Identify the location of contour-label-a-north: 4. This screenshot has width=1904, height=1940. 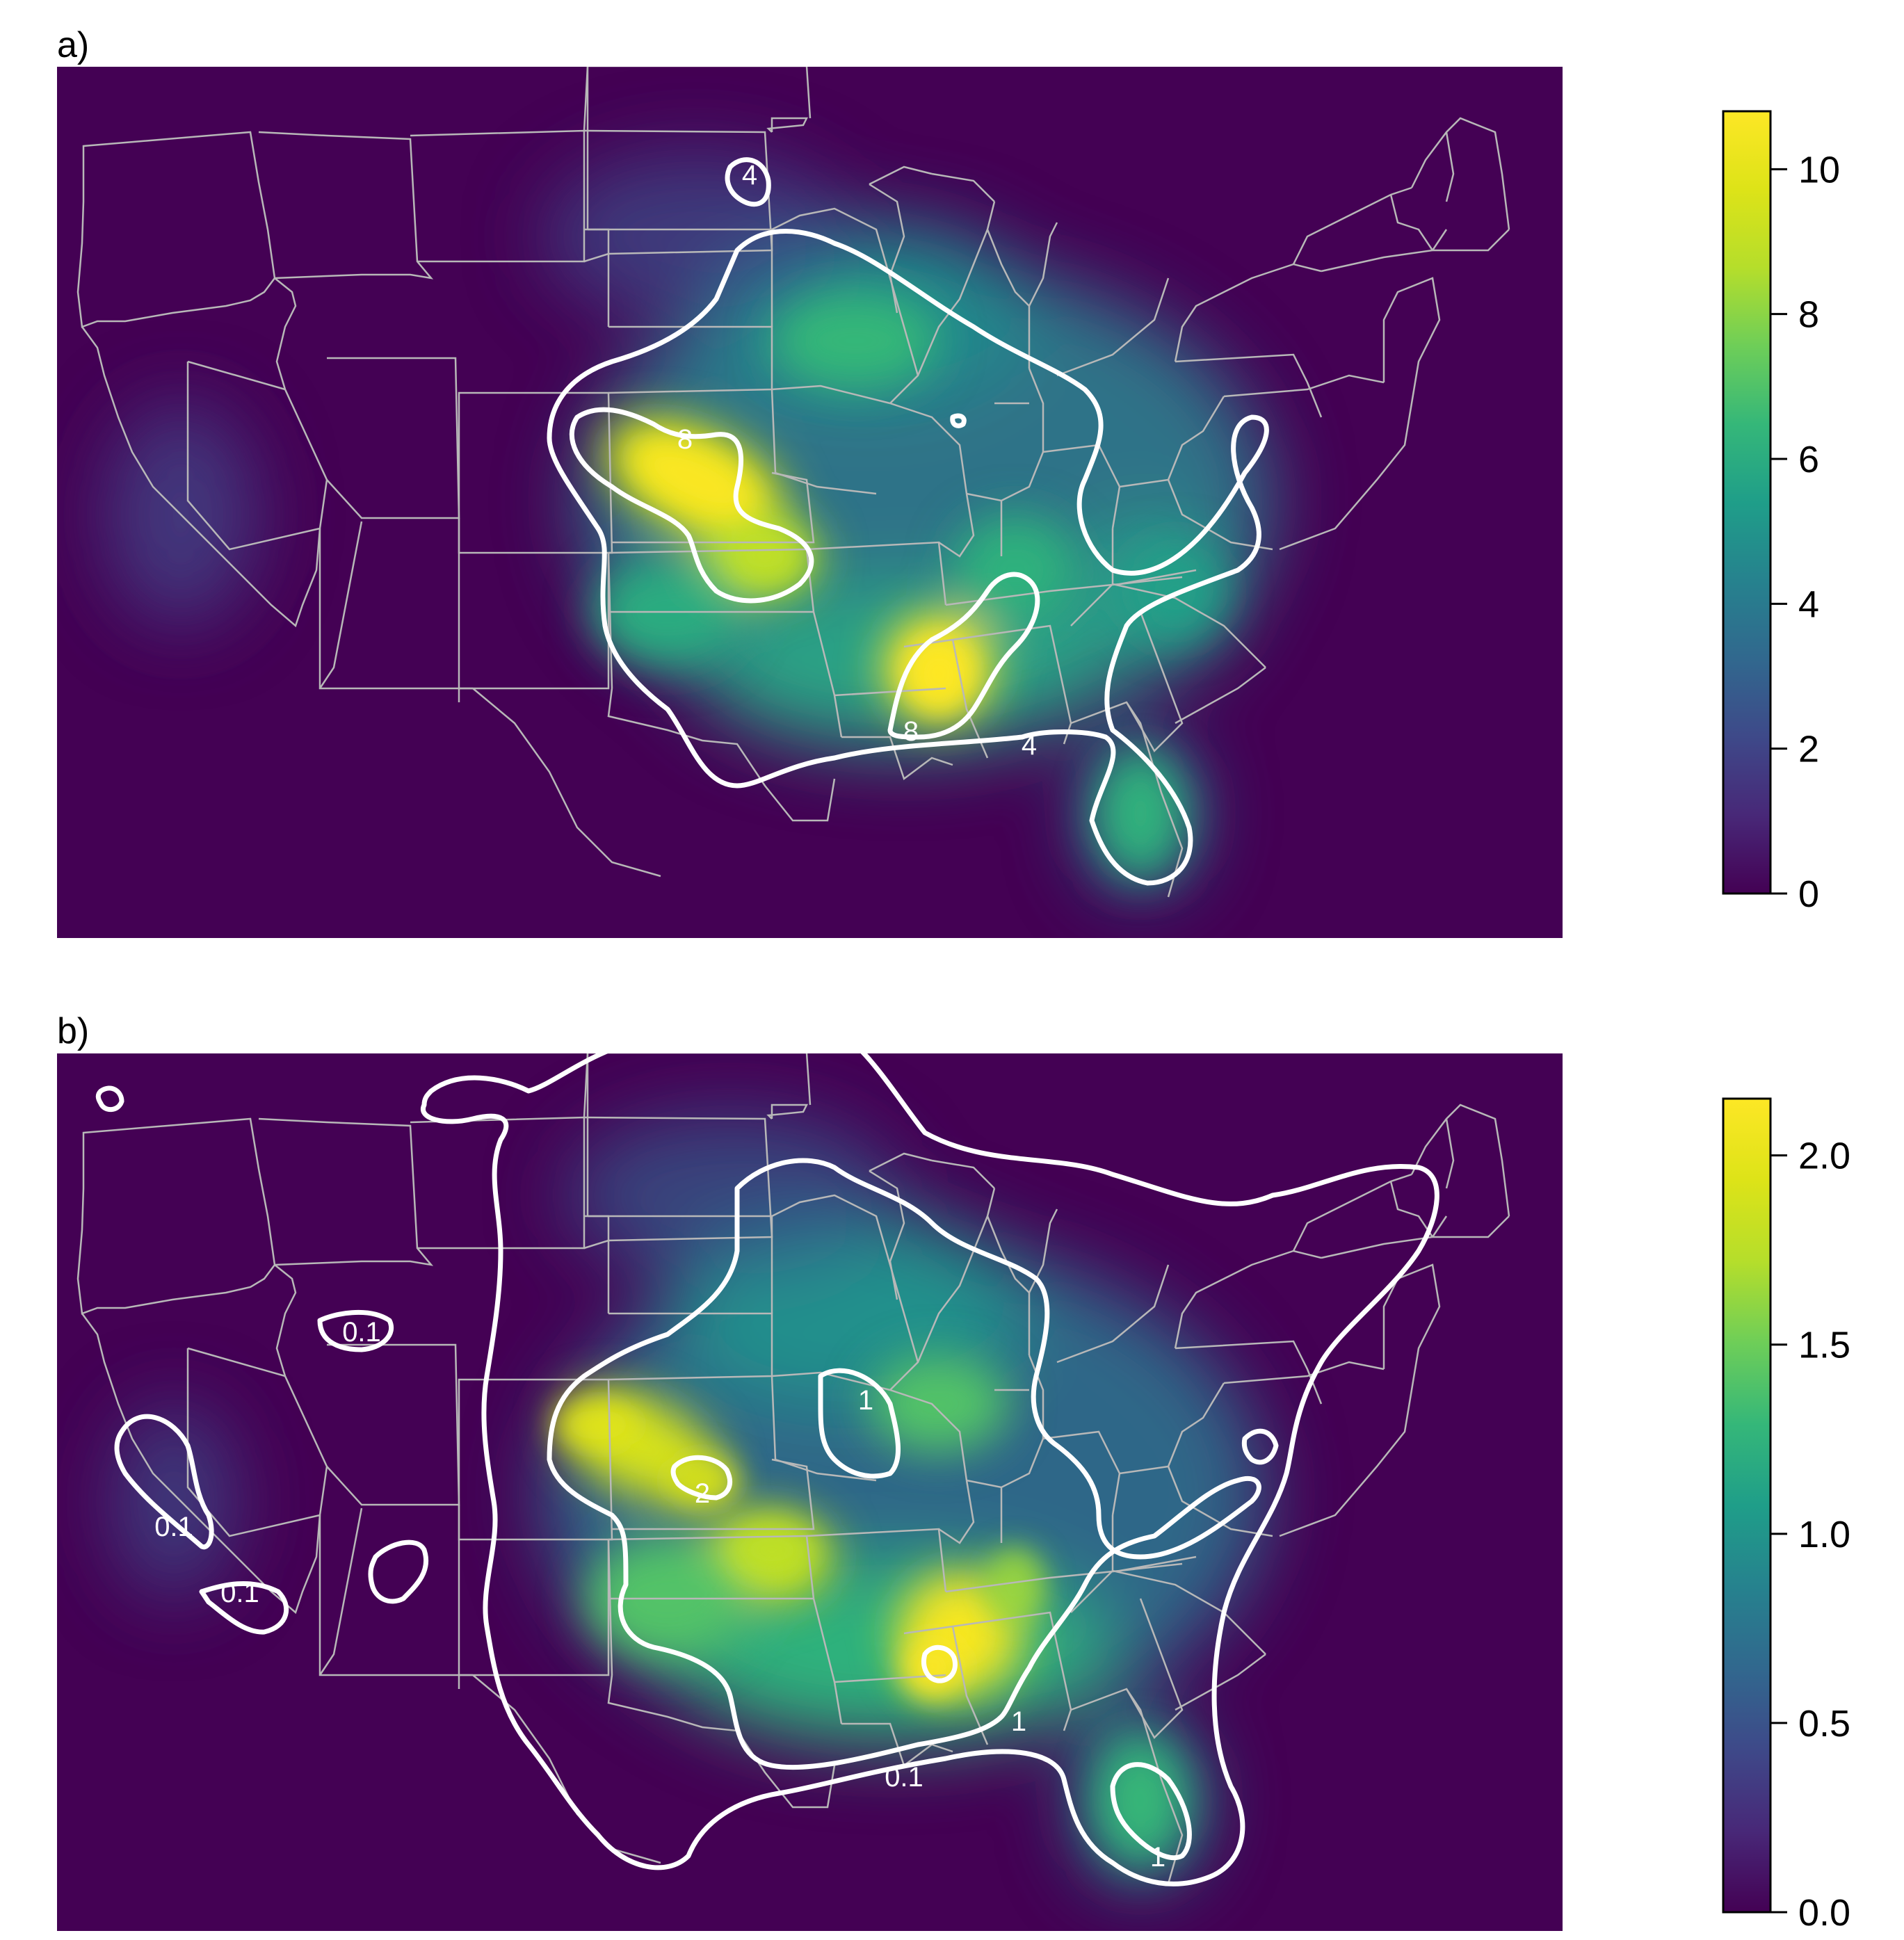
(749, 175).